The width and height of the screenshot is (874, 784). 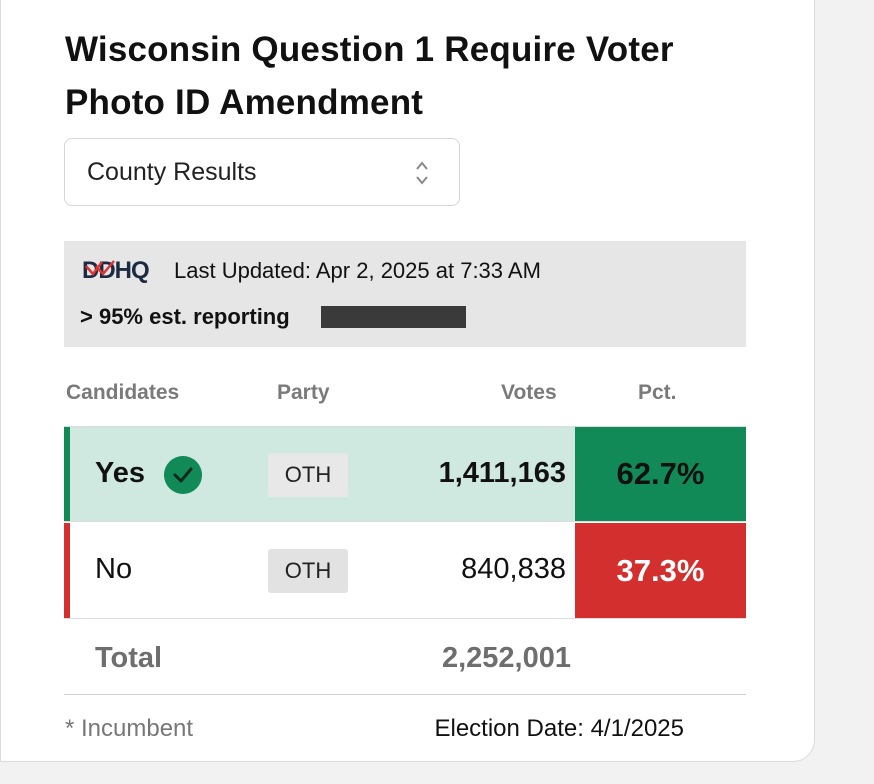 I want to click on results-view-select: County Results, so click(x=262, y=172).